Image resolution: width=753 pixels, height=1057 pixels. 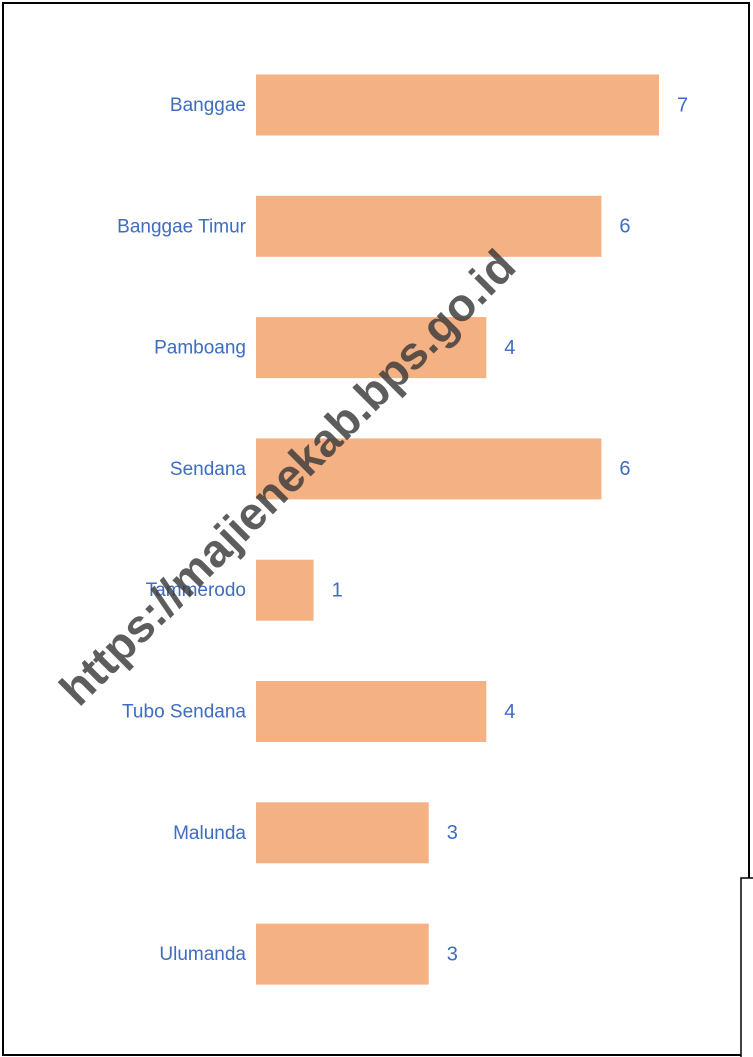 What do you see at coordinates (337, 590) in the screenshot?
I see `value-label: 1` at bounding box center [337, 590].